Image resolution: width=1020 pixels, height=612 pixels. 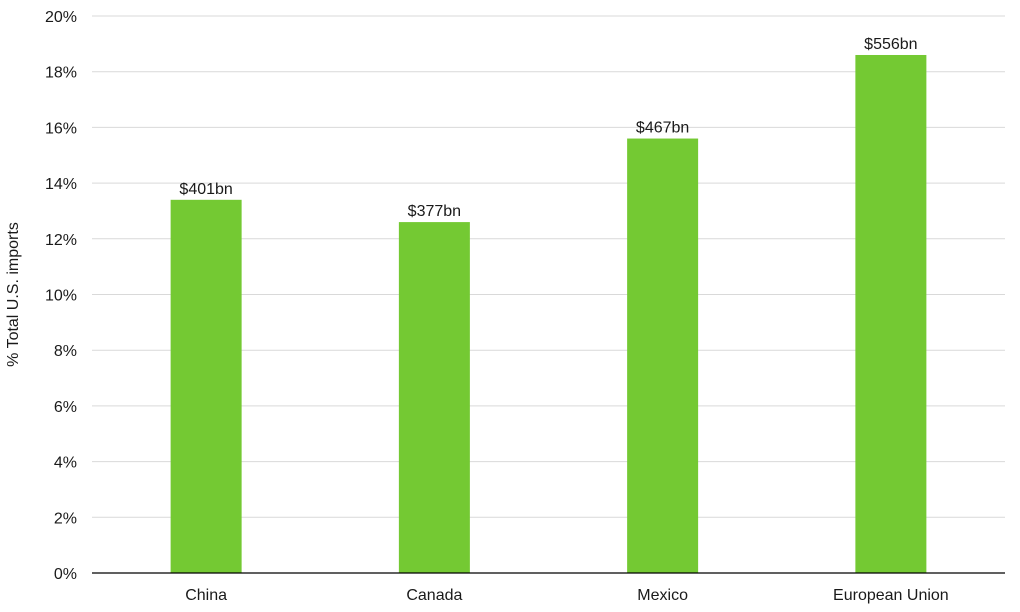 What do you see at coordinates (13, 294) in the screenshot?
I see `y-axis-title: % Total U.S. imports` at bounding box center [13, 294].